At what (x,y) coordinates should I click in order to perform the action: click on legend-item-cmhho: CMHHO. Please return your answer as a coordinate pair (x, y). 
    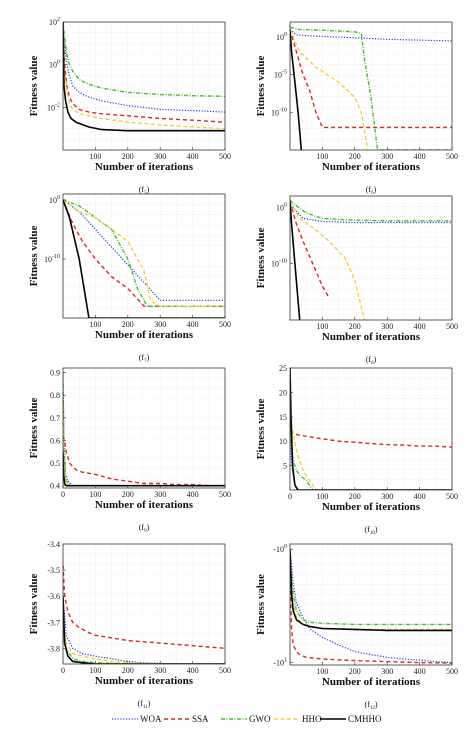
    Looking at the image, I should click on (351, 719).